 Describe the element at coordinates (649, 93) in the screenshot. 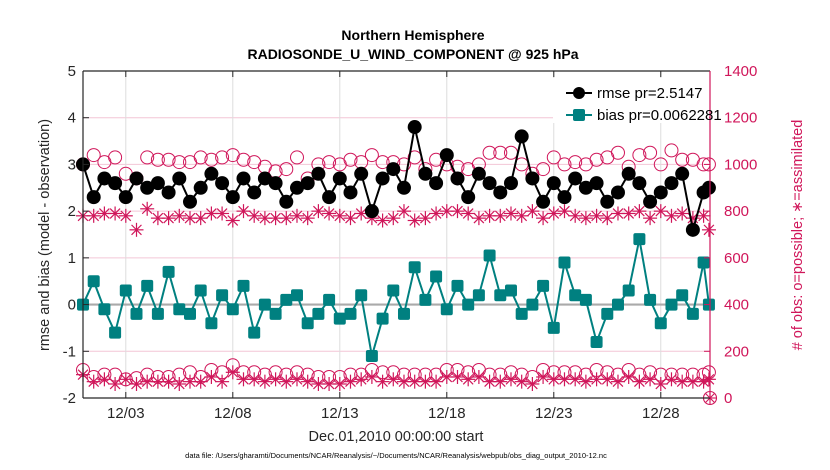

I see `legend-rmse-label: rmse pr=2.5147` at that location.